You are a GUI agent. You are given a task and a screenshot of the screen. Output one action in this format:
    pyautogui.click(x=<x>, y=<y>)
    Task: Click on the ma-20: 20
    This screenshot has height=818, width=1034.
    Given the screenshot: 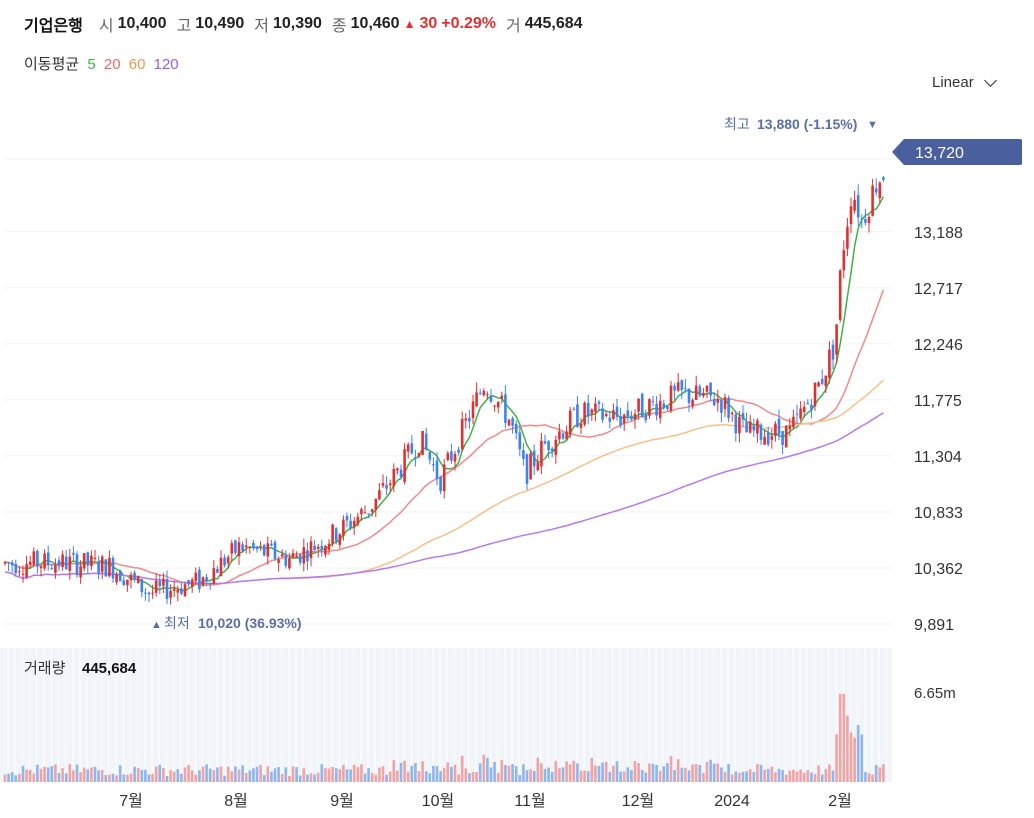 What is the action you would take?
    pyautogui.click(x=112, y=64)
    